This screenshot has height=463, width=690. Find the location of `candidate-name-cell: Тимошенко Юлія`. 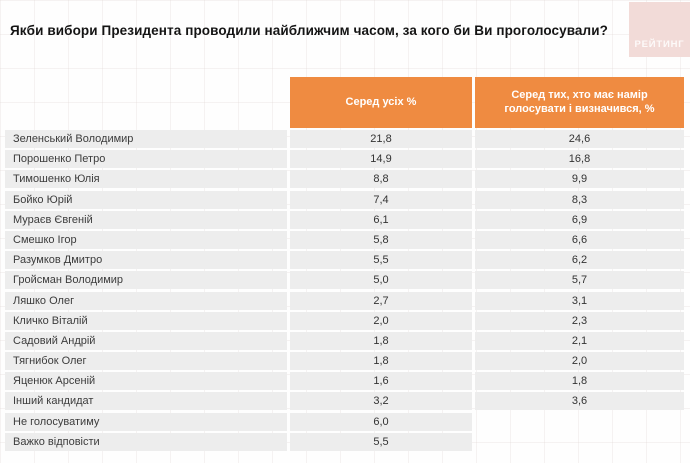

candidate-name-cell: Тимошенко Юлія is located at coordinates (146, 179).